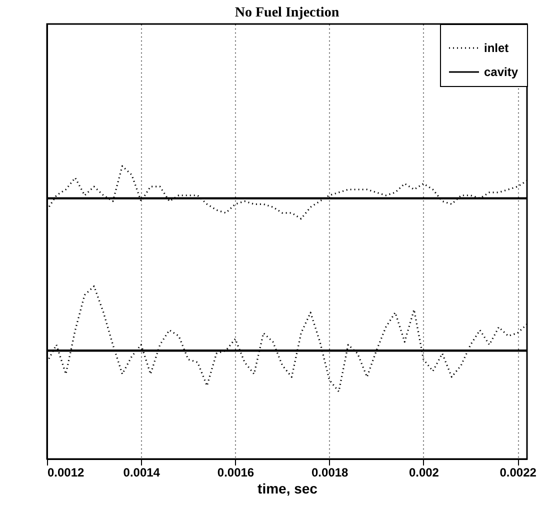 The height and width of the screenshot is (520, 539). I want to click on x-tick-label: 0.0018, so click(330, 473).